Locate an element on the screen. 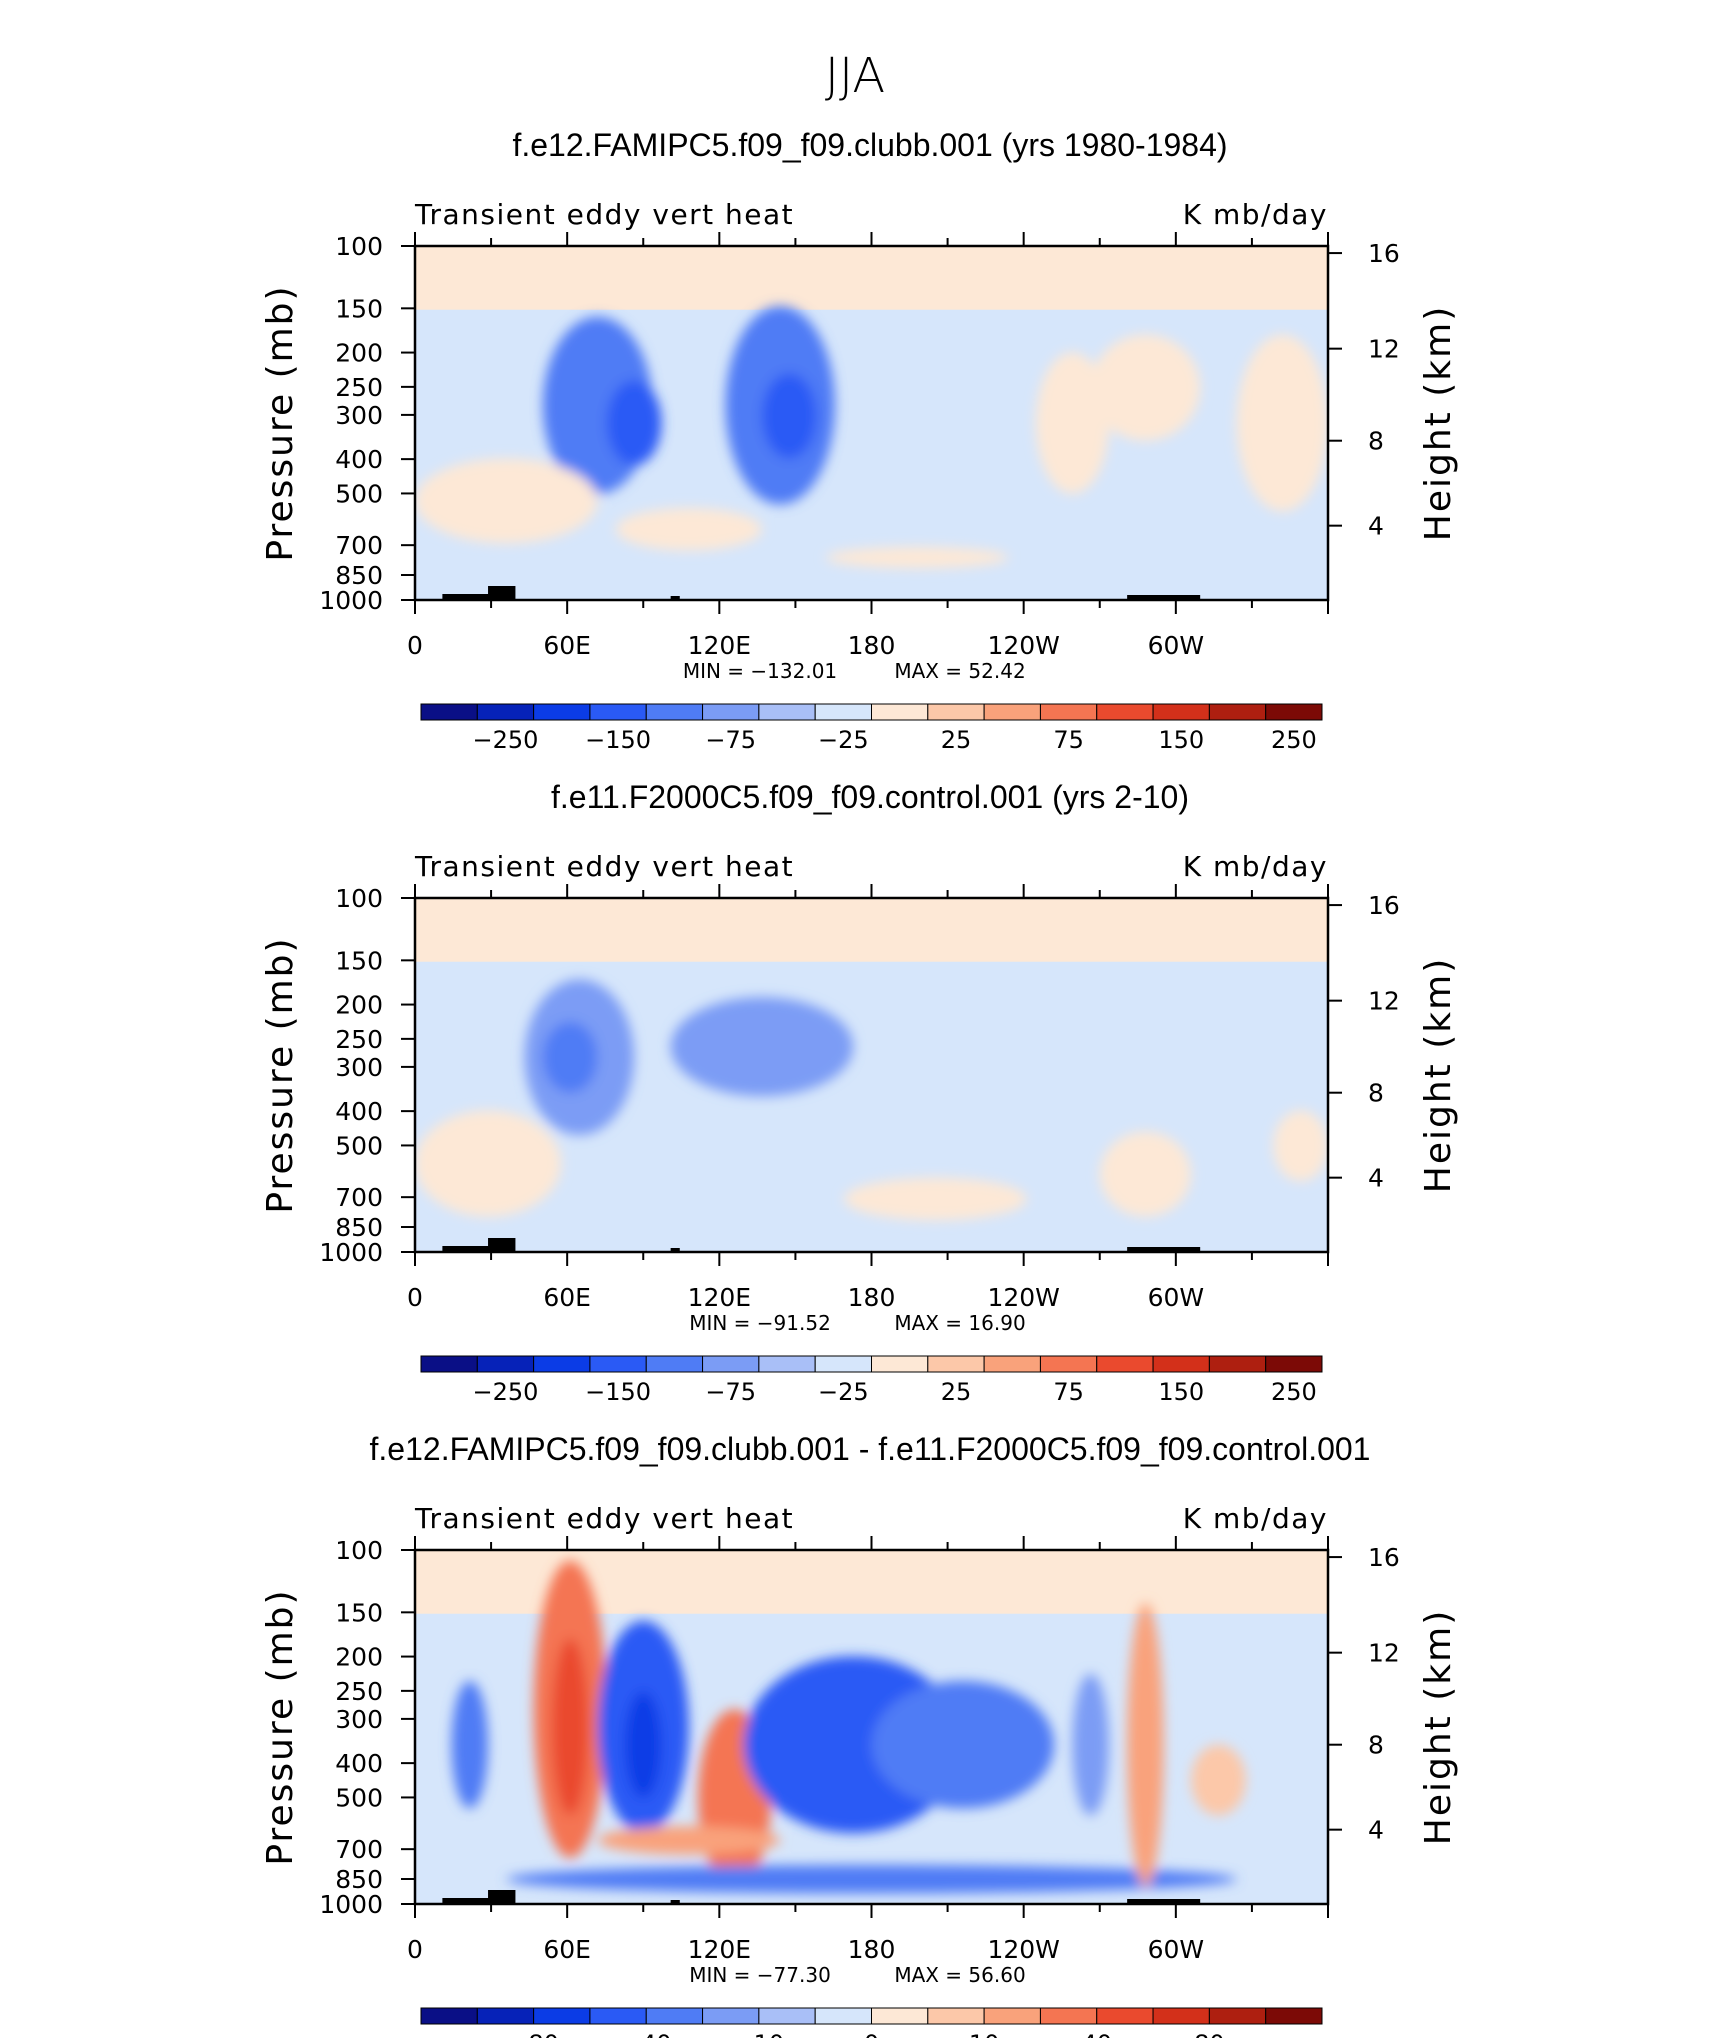 The image size is (1710, 2038). colorbar-tick-label: 25 is located at coordinates (956, 740).